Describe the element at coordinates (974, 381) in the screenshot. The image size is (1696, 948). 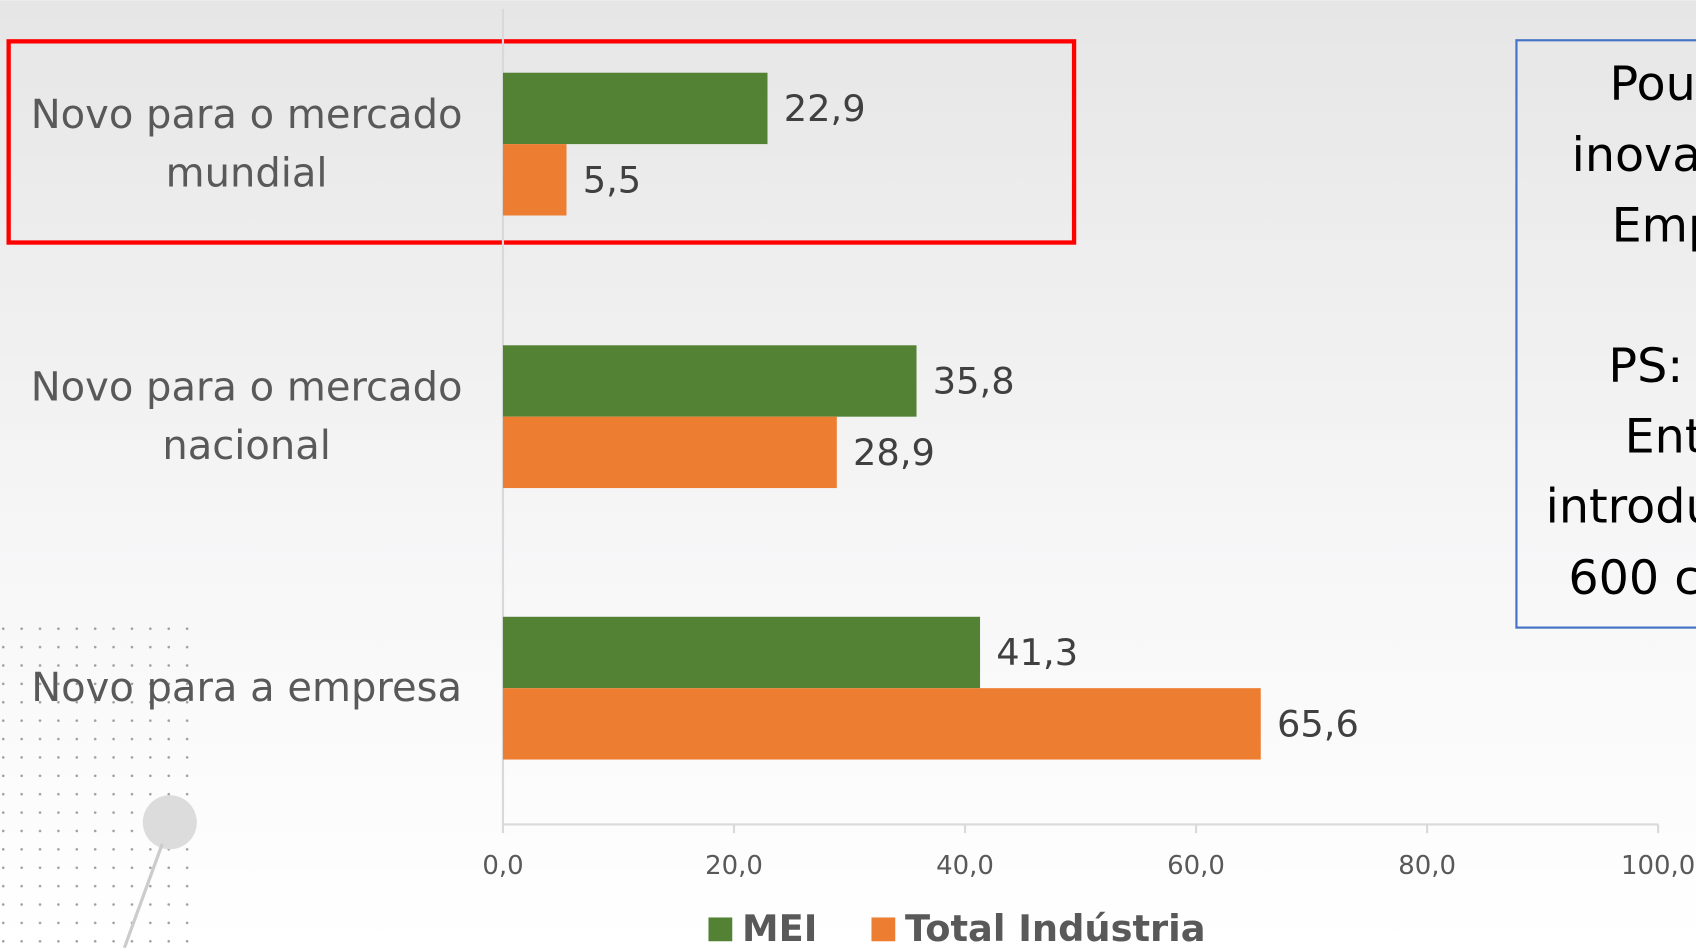
I see `data-label: 35,8` at that location.